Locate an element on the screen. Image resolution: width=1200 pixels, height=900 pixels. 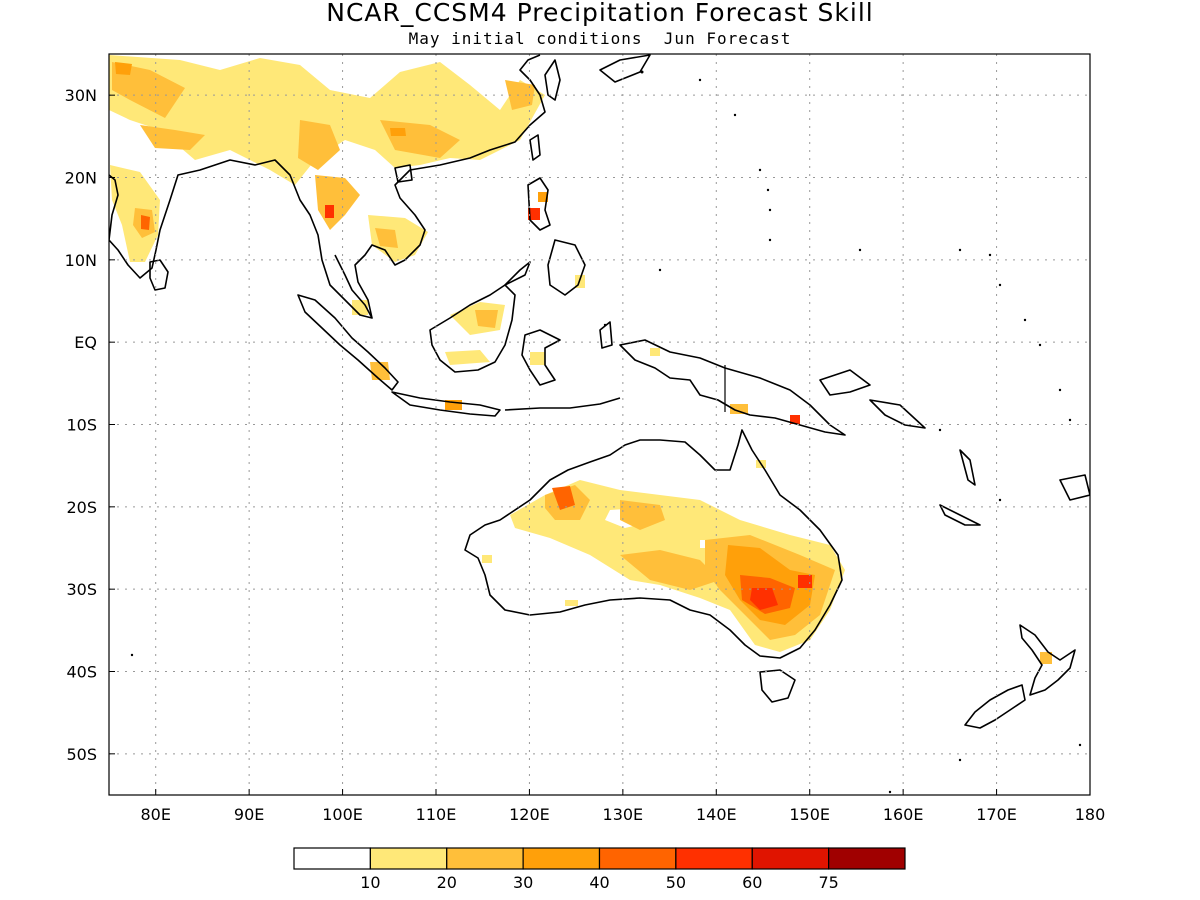
lon-tick-label: 140E is located at coordinates (716, 814).